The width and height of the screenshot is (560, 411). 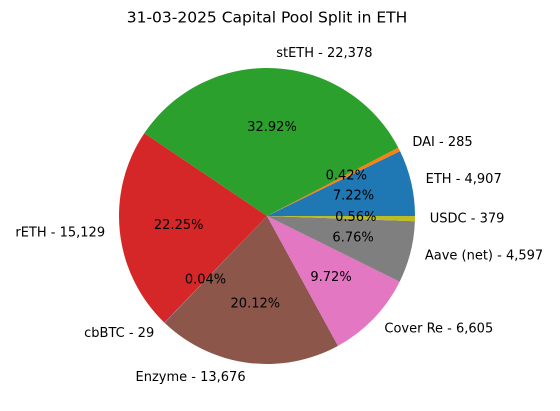 I want to click on chart-title: 31-03-2025 Capital Pool Split in ETH, so click(x=267, y=18).